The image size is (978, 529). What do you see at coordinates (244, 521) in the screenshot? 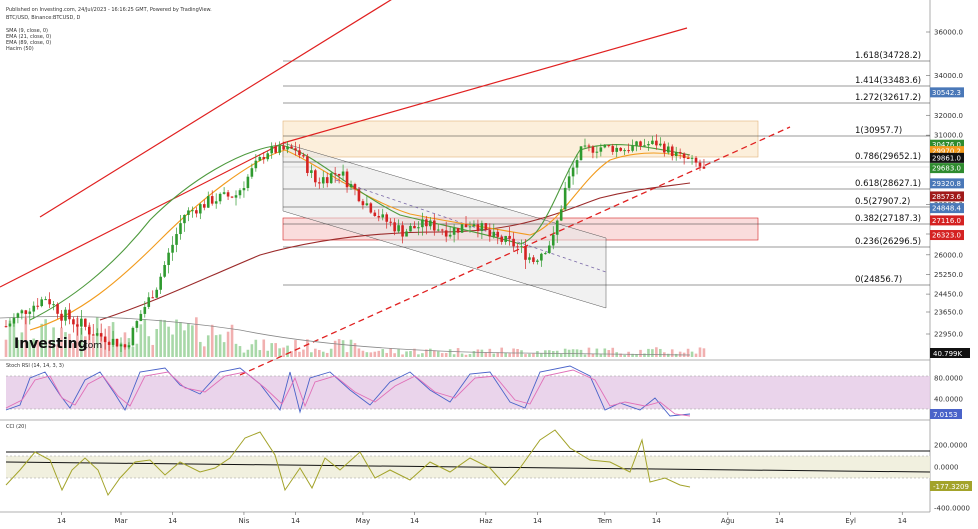
I see `x-label-3: Nis` at bounding box center [244, 521].